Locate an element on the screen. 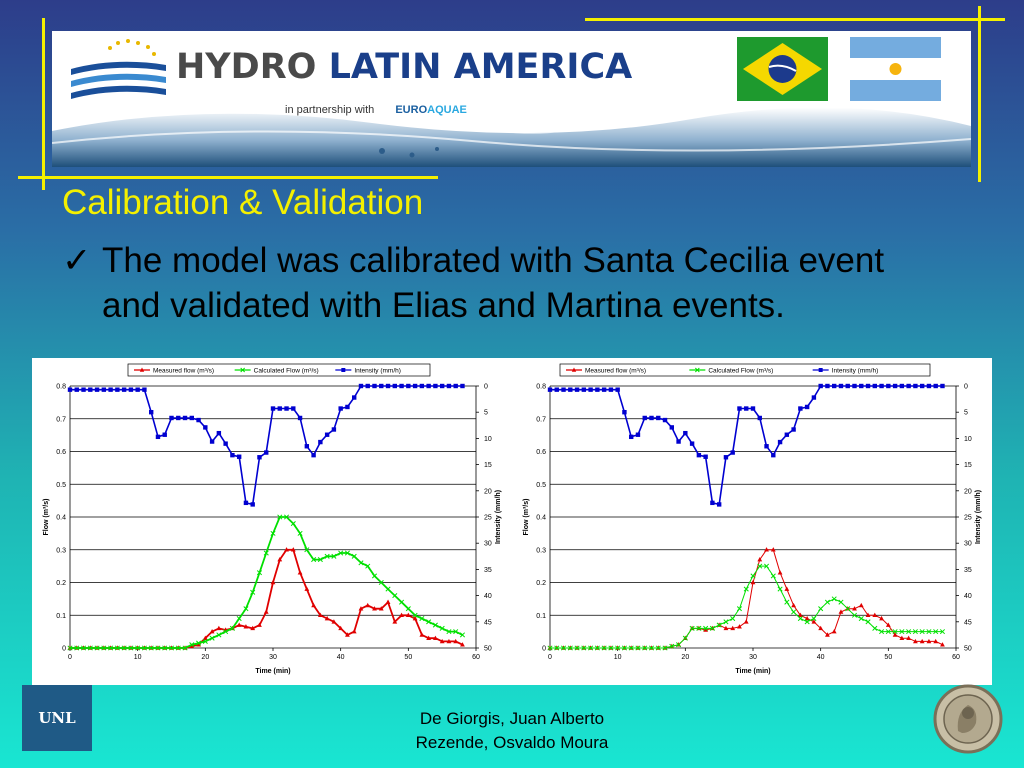  x-tick-label: 60 is located at coordinates (956, 657).